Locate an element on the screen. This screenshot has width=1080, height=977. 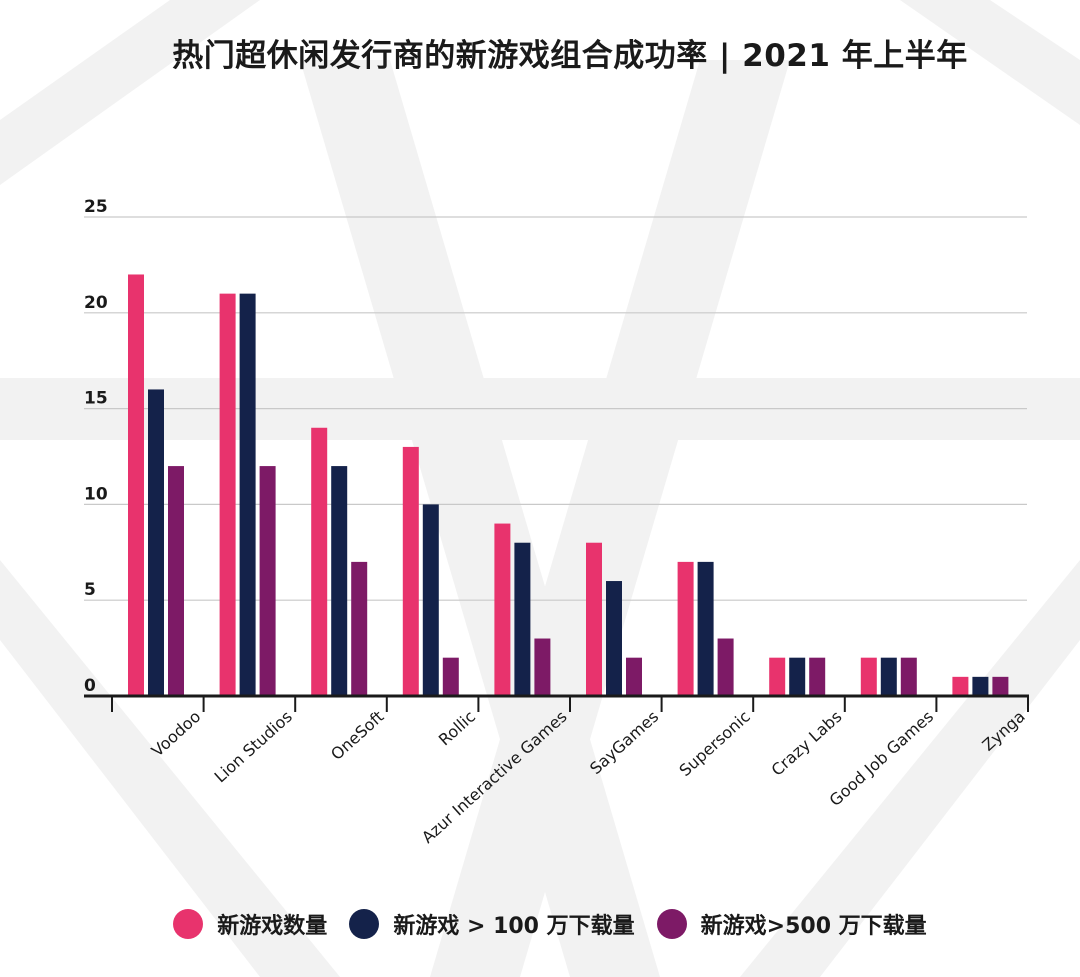
legend-label-1m: 新游戏 > 100 万下载量 is located at coordinates (514, 926).